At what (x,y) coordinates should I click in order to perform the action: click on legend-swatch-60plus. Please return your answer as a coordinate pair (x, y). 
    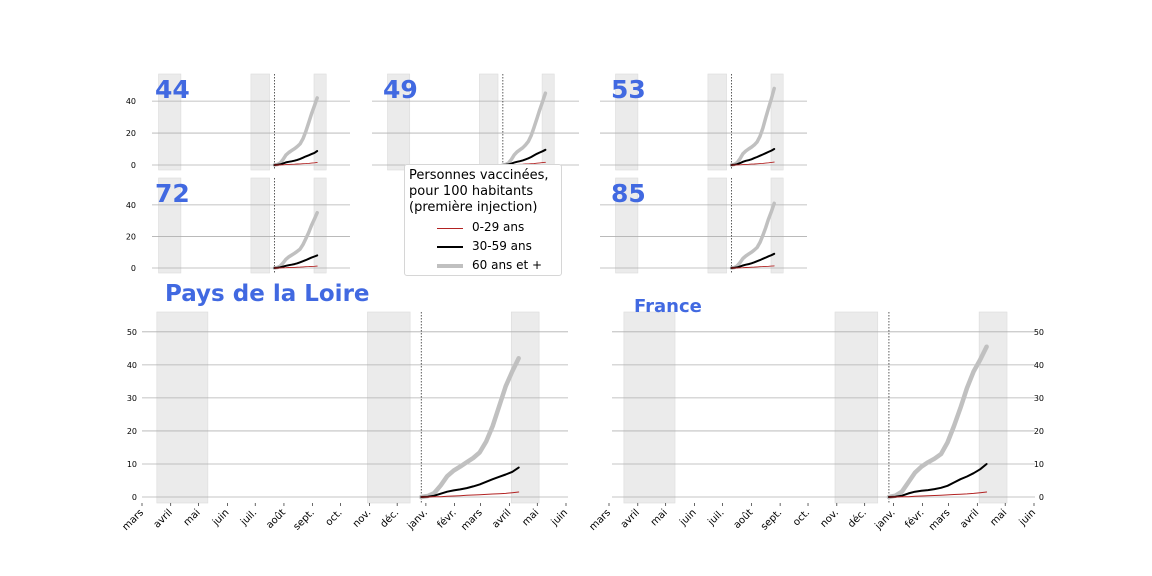
    Looking at the image, I should click on (450, 266).